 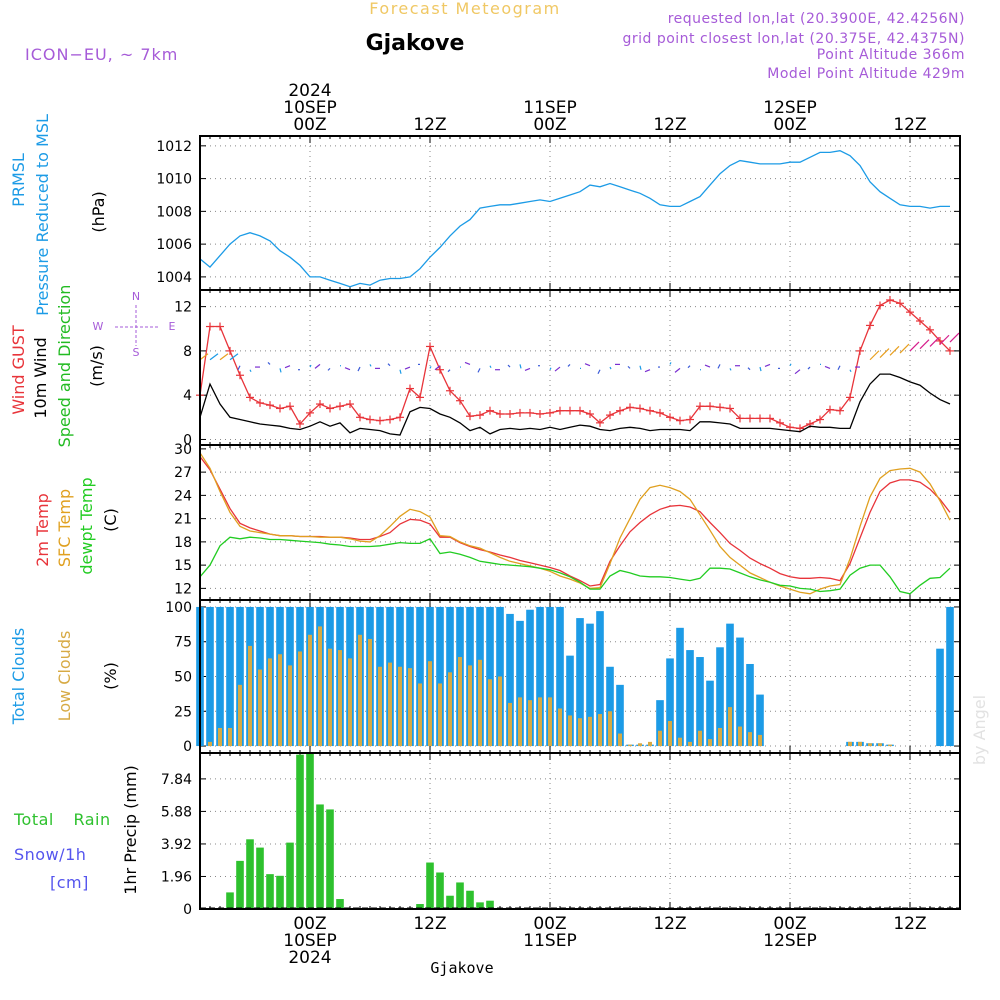 What do you see at coordinates (174, 212) in the screenshot?
I see `y-tick-label-pressure: 1008` at bounding box center [174, 212].